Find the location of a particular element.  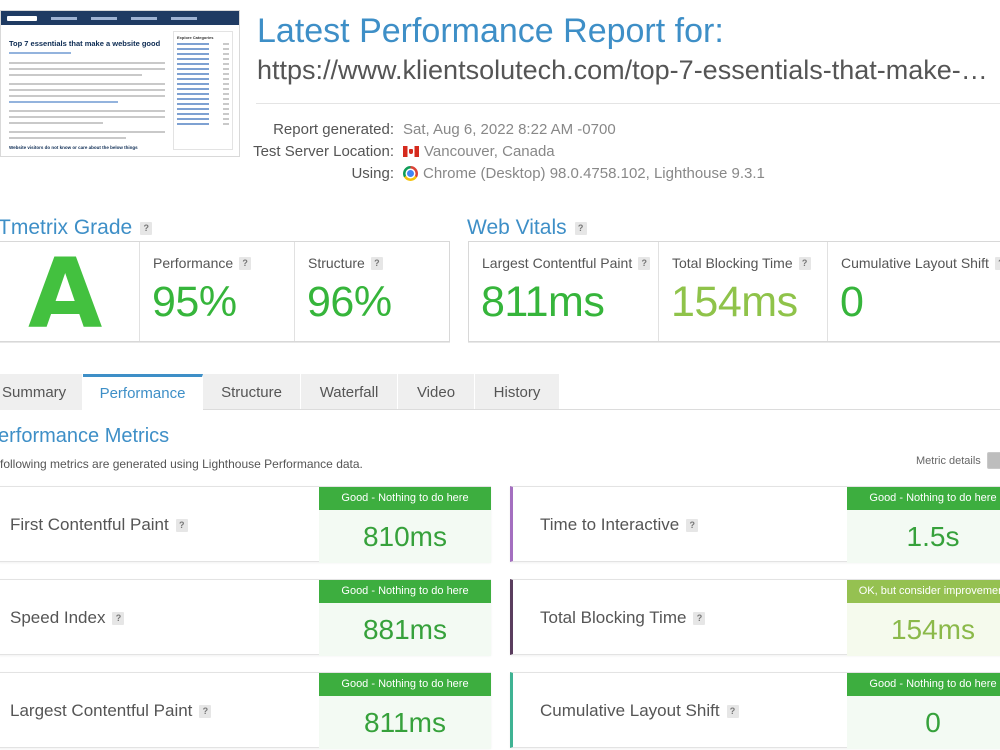

tab-video: Video is located at coordinates (436, 392).